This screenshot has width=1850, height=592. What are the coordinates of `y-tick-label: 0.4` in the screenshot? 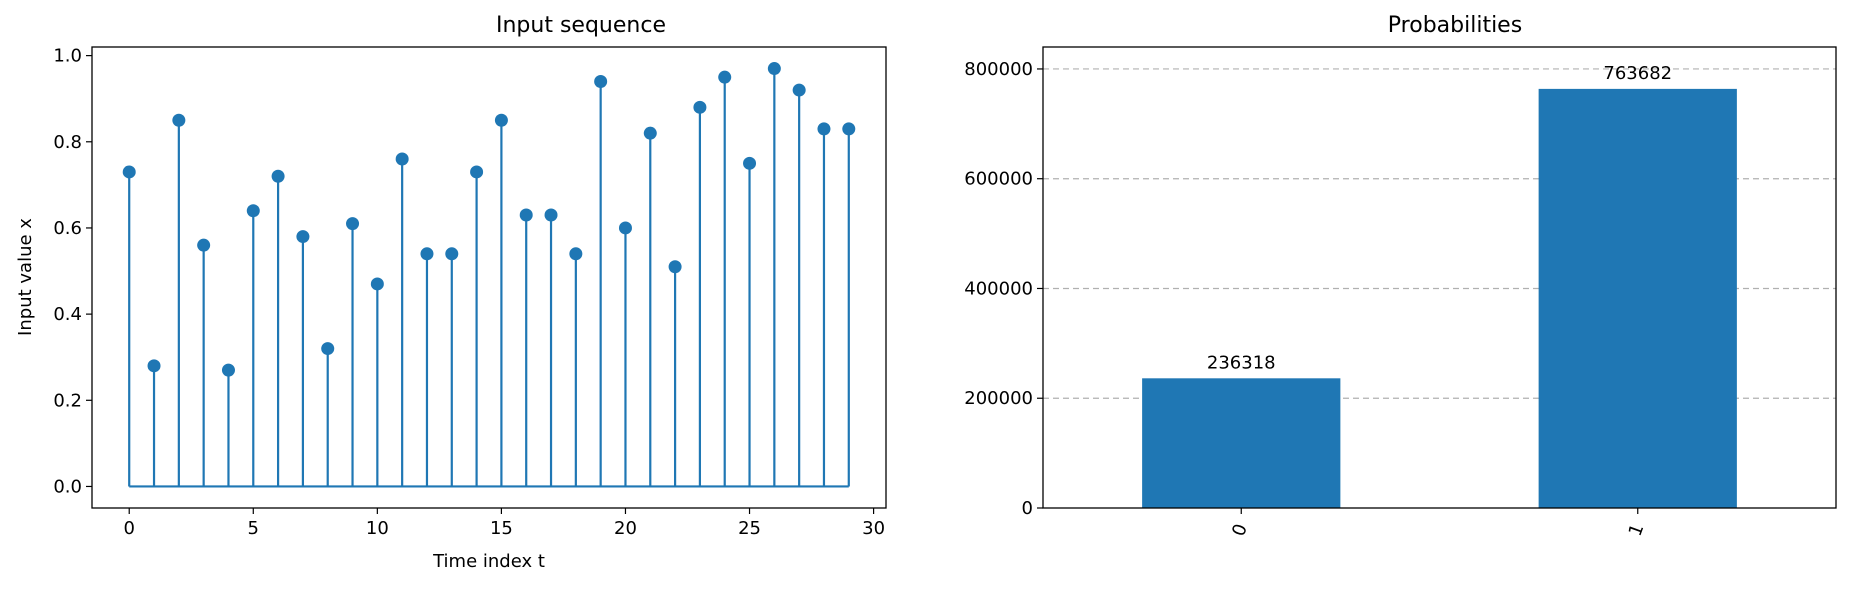 It's located at (67, 314).